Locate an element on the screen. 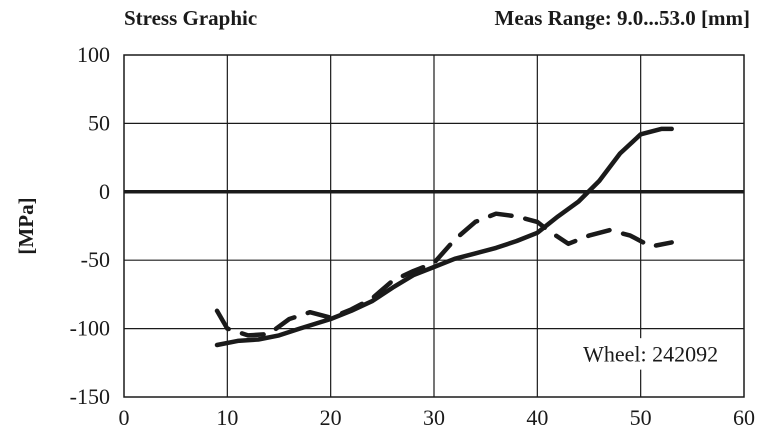  chart-subtitle: Meas Range: 9.0...53.0 [mm] is located at coordinates (622, 18).